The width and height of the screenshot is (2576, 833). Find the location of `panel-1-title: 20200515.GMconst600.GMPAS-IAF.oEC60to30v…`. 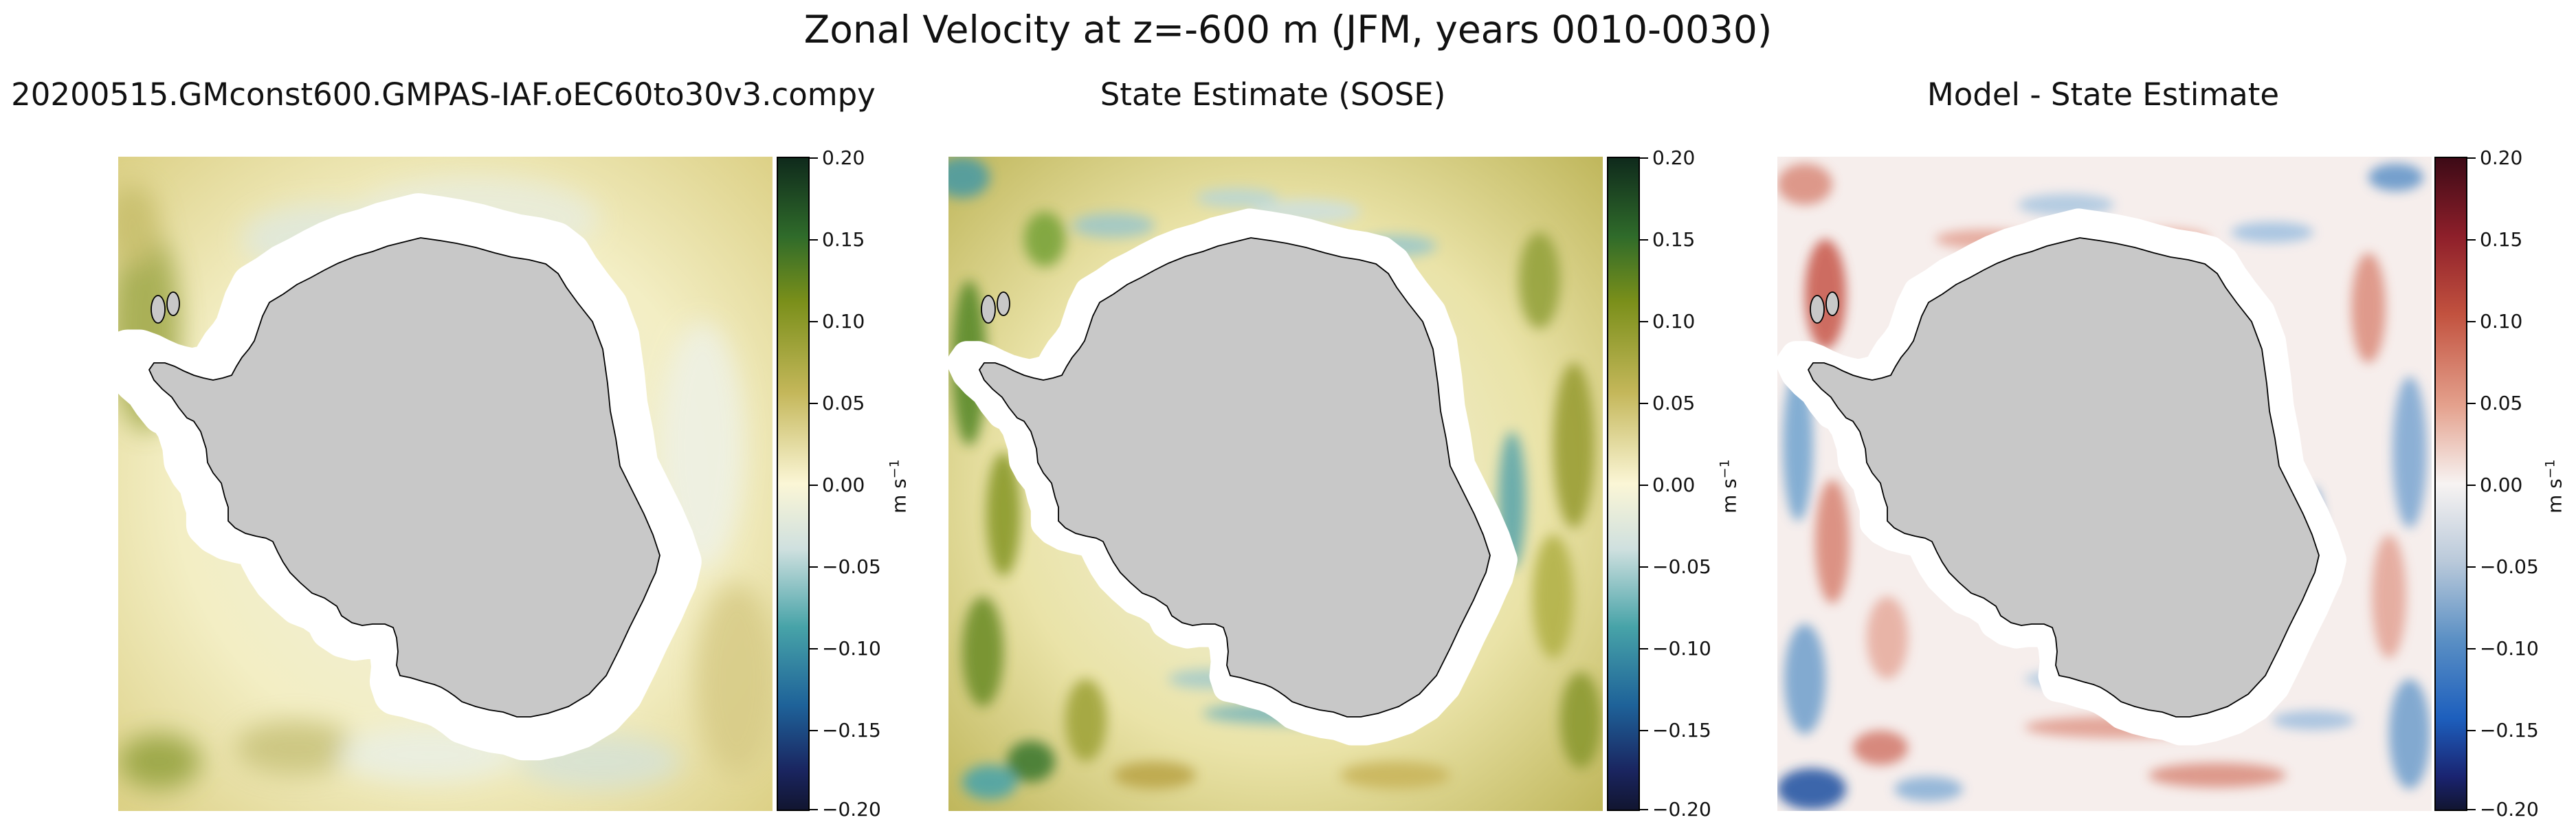

panel-1-title: 20200515.GMconst600.GMPAS-IAF.oEC60to30v… is located at coordinates (443, 94).